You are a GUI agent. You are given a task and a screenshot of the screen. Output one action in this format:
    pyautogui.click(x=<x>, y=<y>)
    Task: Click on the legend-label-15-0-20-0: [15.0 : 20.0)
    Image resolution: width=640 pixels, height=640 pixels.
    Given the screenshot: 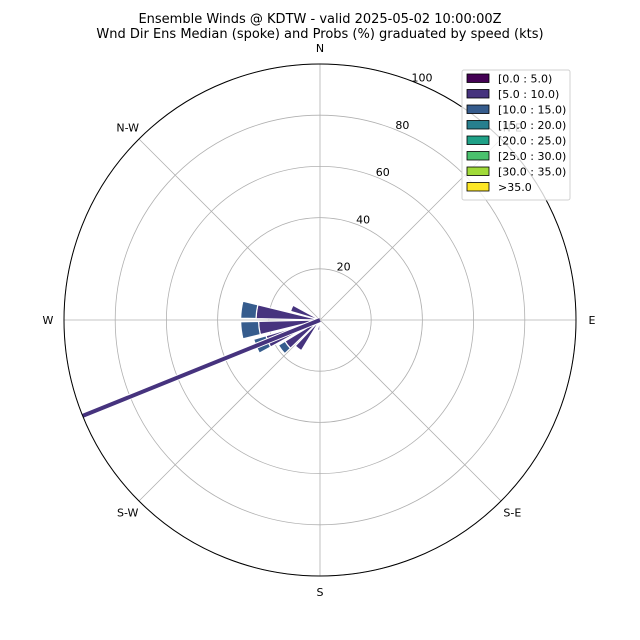 What is the action you would take?
    pyautogui.click(x=532, y=125)
    